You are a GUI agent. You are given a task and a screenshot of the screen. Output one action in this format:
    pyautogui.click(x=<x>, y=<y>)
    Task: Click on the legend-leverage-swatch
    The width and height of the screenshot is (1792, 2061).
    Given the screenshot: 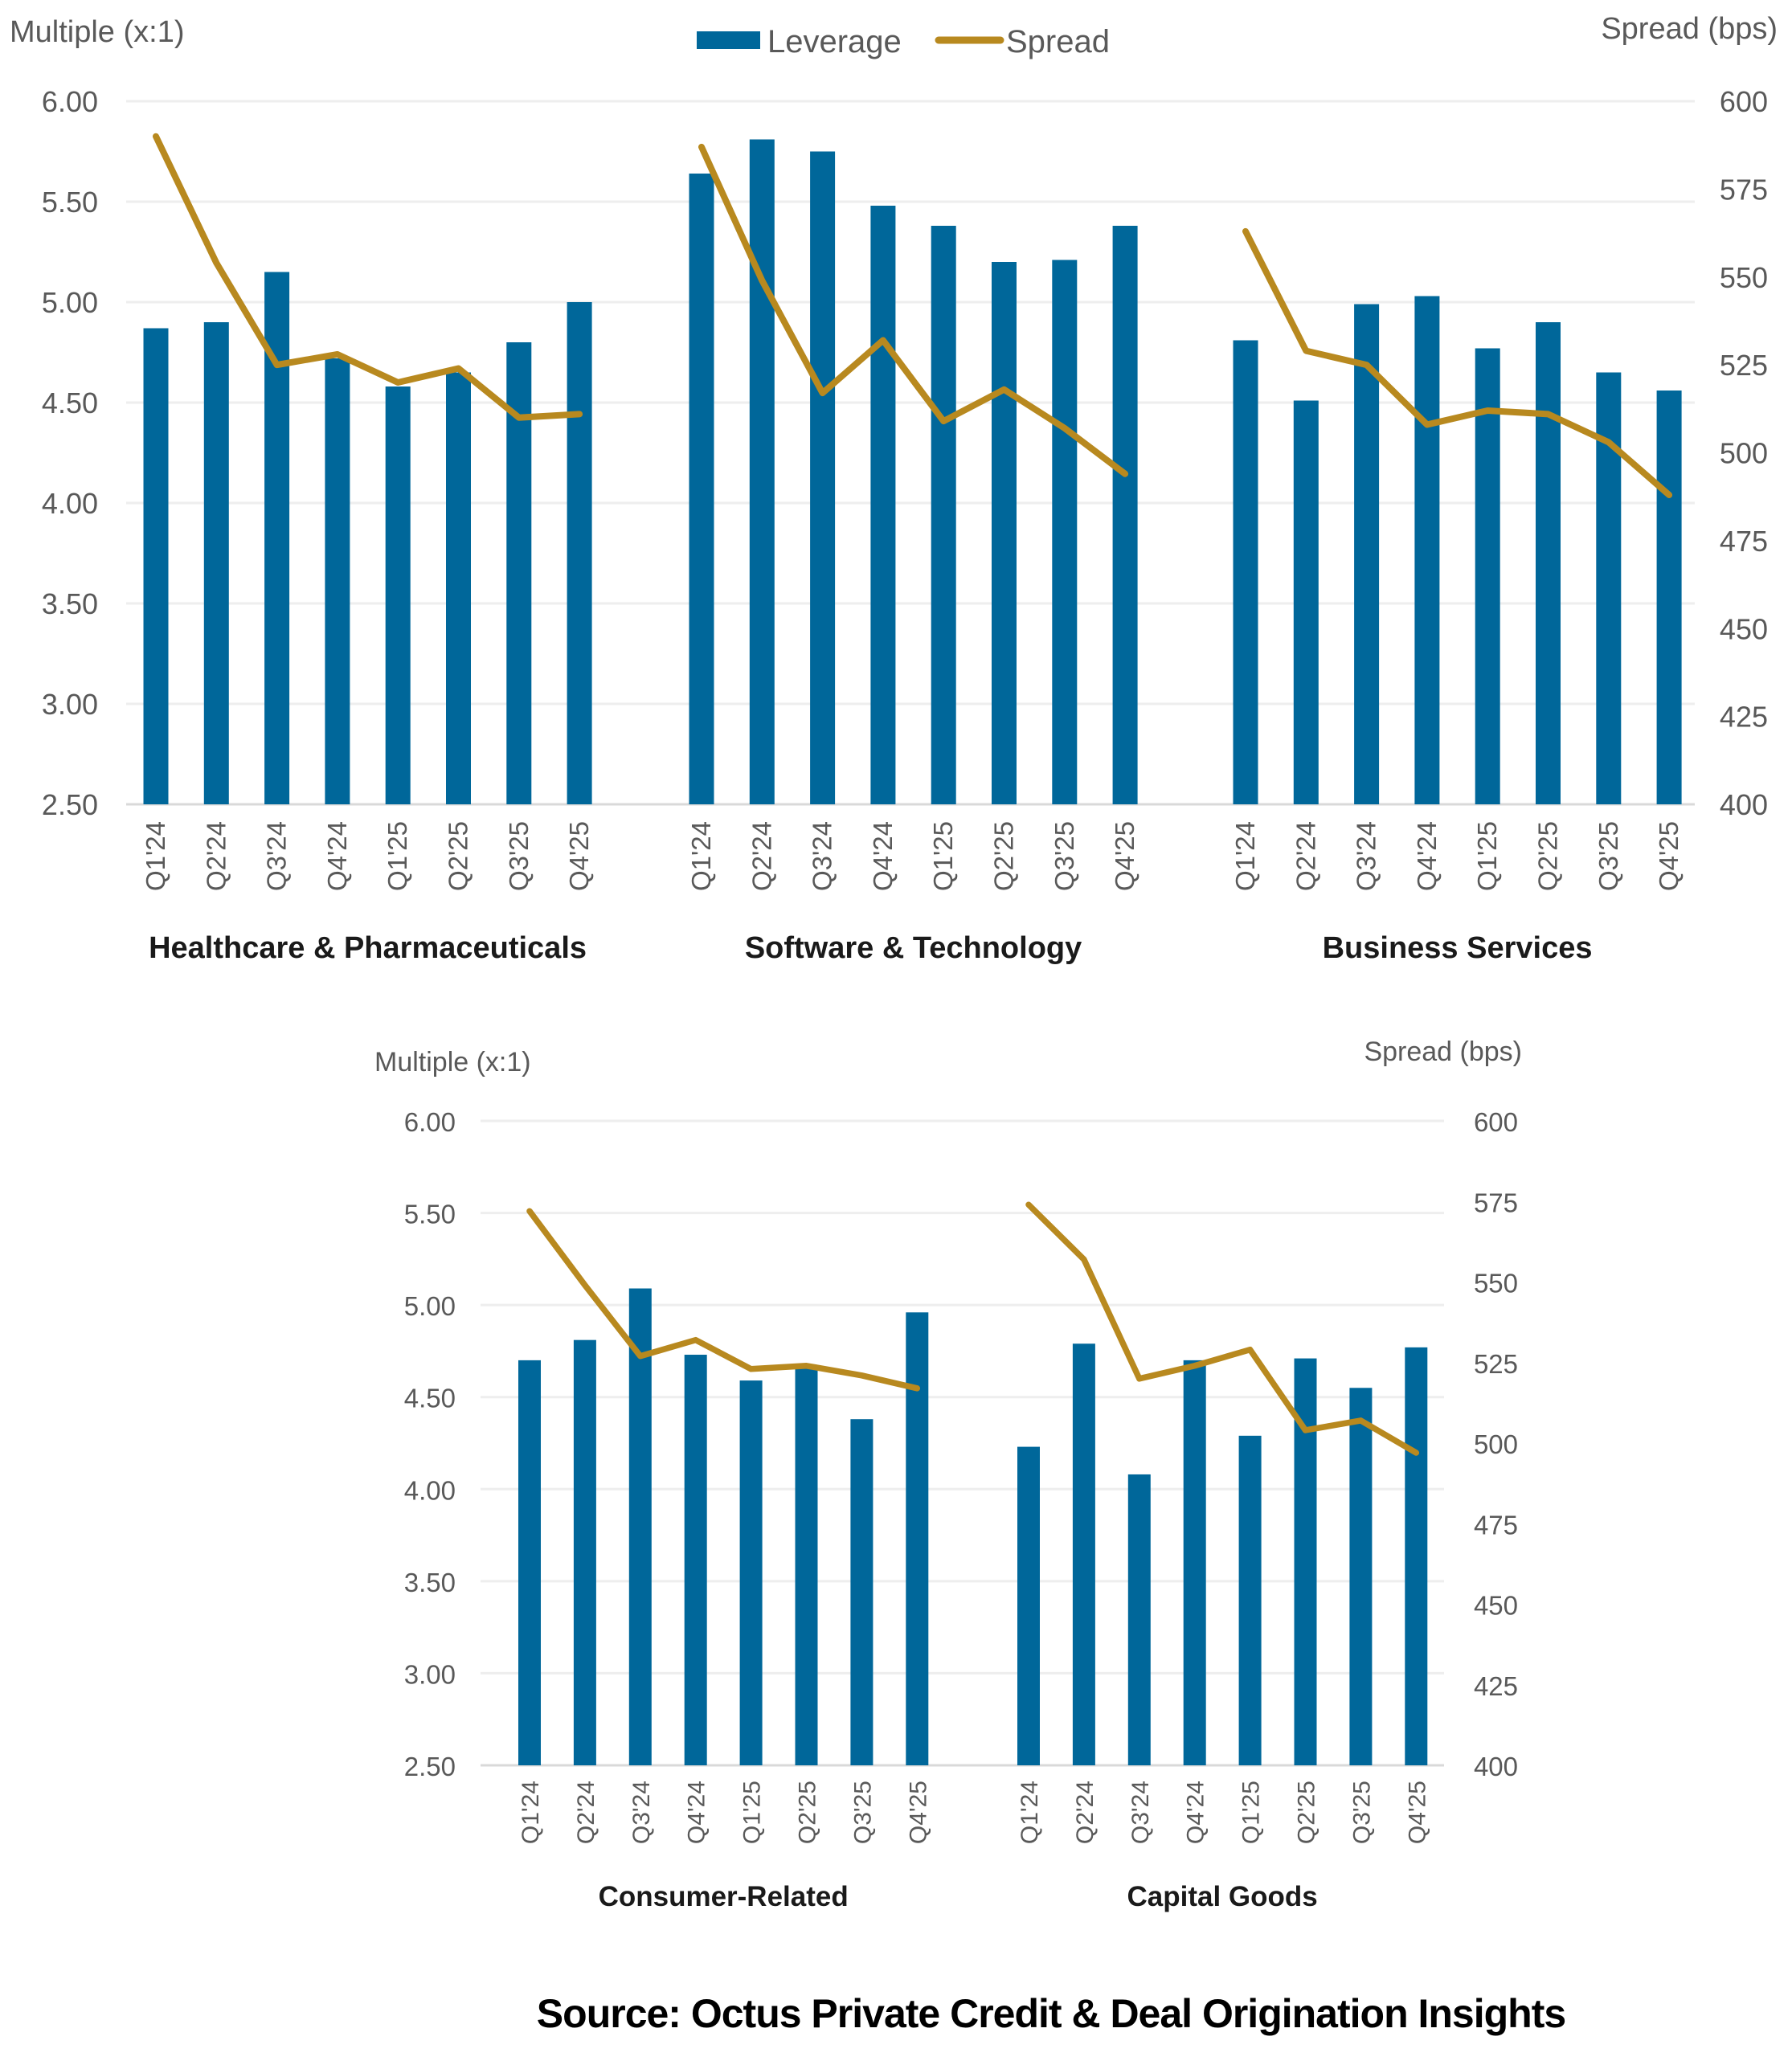 What is the action you would take?
    pyautogui.click(x=728, y=40)
    